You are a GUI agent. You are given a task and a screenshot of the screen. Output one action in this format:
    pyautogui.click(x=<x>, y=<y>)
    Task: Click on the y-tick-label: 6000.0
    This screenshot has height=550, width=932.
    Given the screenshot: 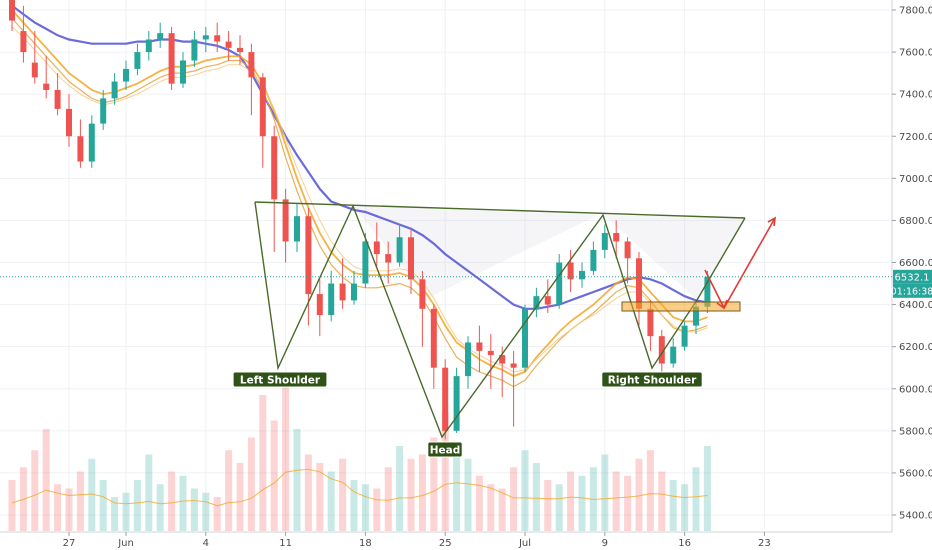 What is the action you would take?
    pyautogui.click(x=915, y=389)
    